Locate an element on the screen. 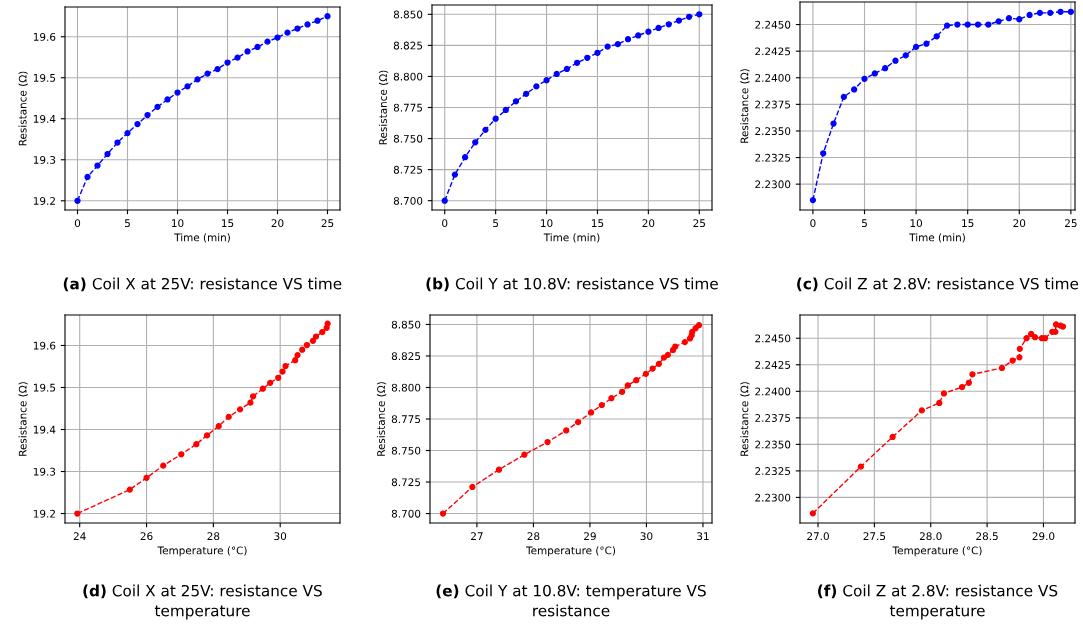  y-tick-label: 8.775 is located at coordinates (406, 419).